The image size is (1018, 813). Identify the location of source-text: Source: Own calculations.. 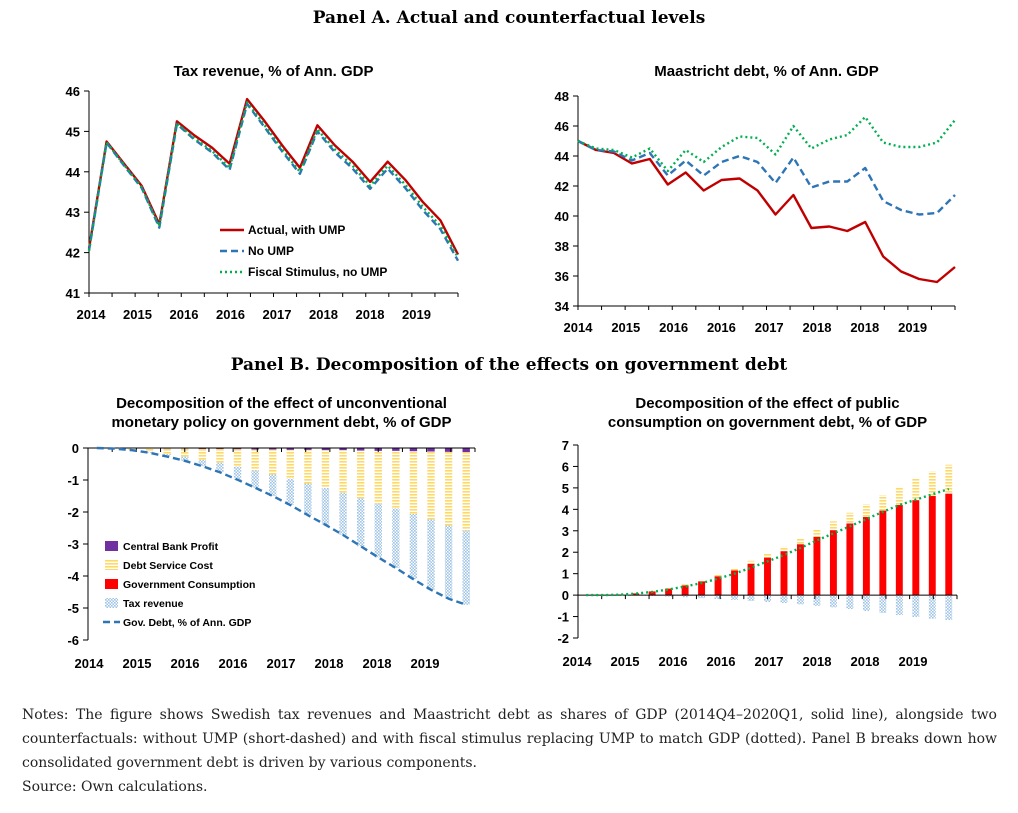
(115, 787).